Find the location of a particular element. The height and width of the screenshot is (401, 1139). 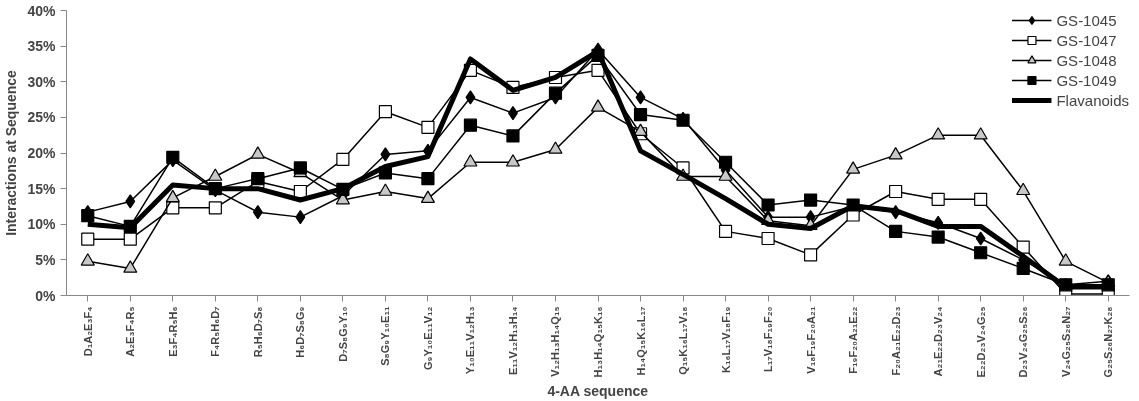

y-axis-title: Interactions at Sequence is located at coordinates (11, 152).